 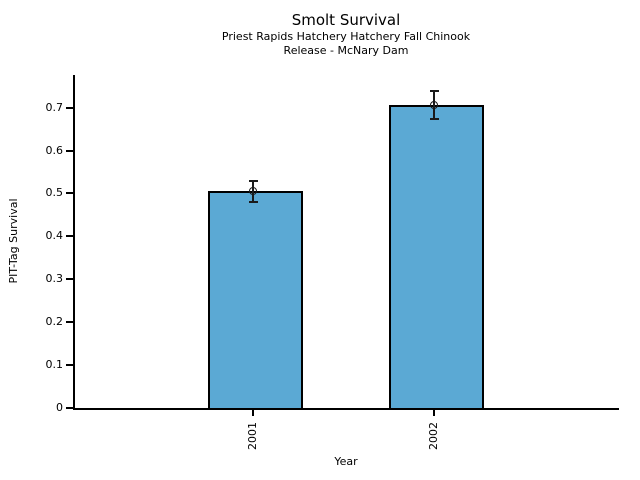 What do you see at coordinates (255, 299) in the screenshot?
I see `bar-2001` at bounding box center [255, 299].